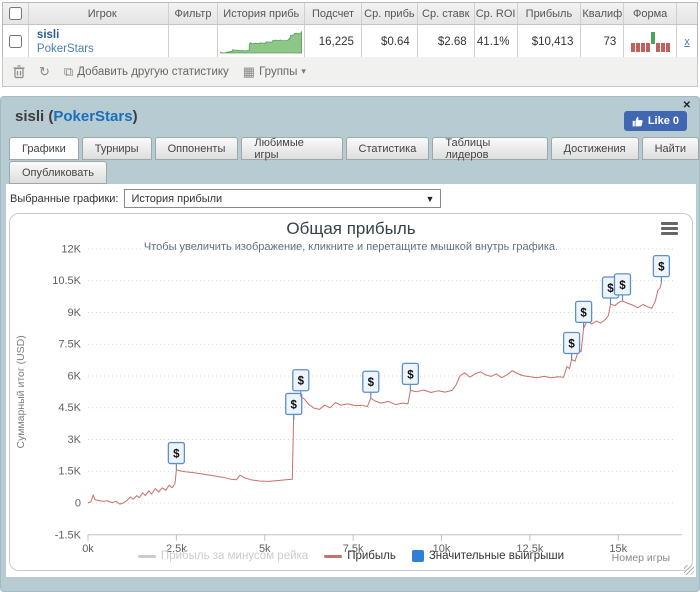  I want to click on profit-cell: $10,413, so click(550, 41).